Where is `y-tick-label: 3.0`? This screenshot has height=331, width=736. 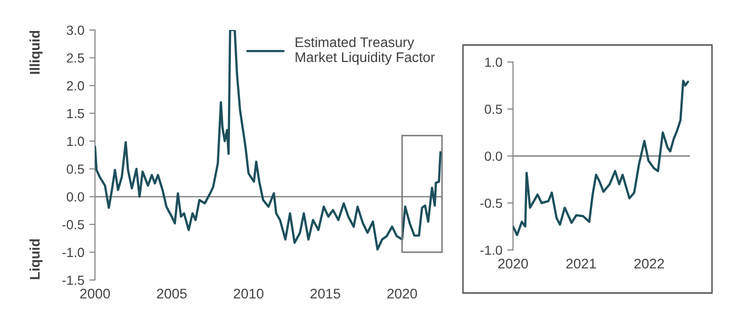 y-tick-label: 3.0 is located at coordinates (75, 30).